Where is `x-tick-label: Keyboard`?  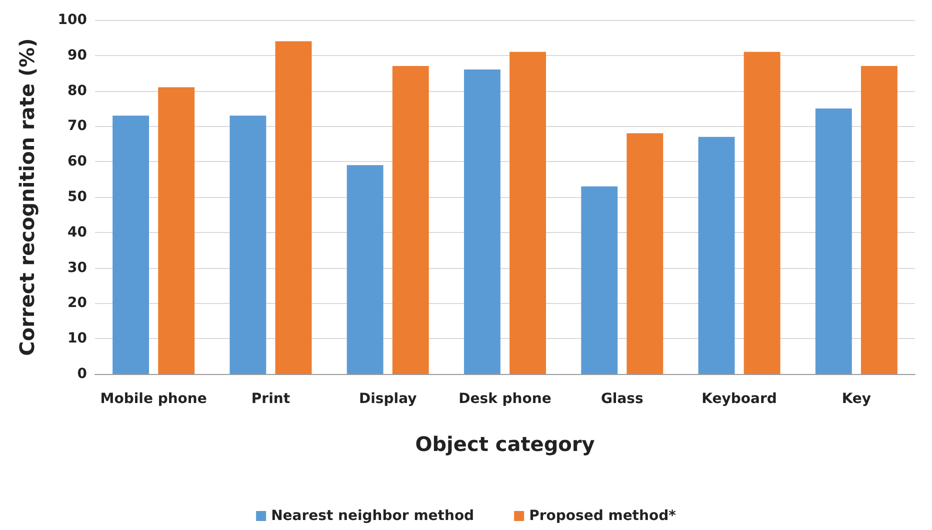 x-tick-label: Keyboard is located at coordinates (739, 399).